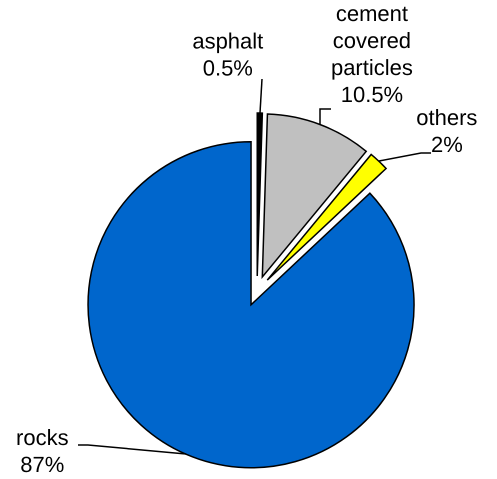 This screenshot has width=497, height=479. I want to click on data-label: 2%, so click(446, 144).